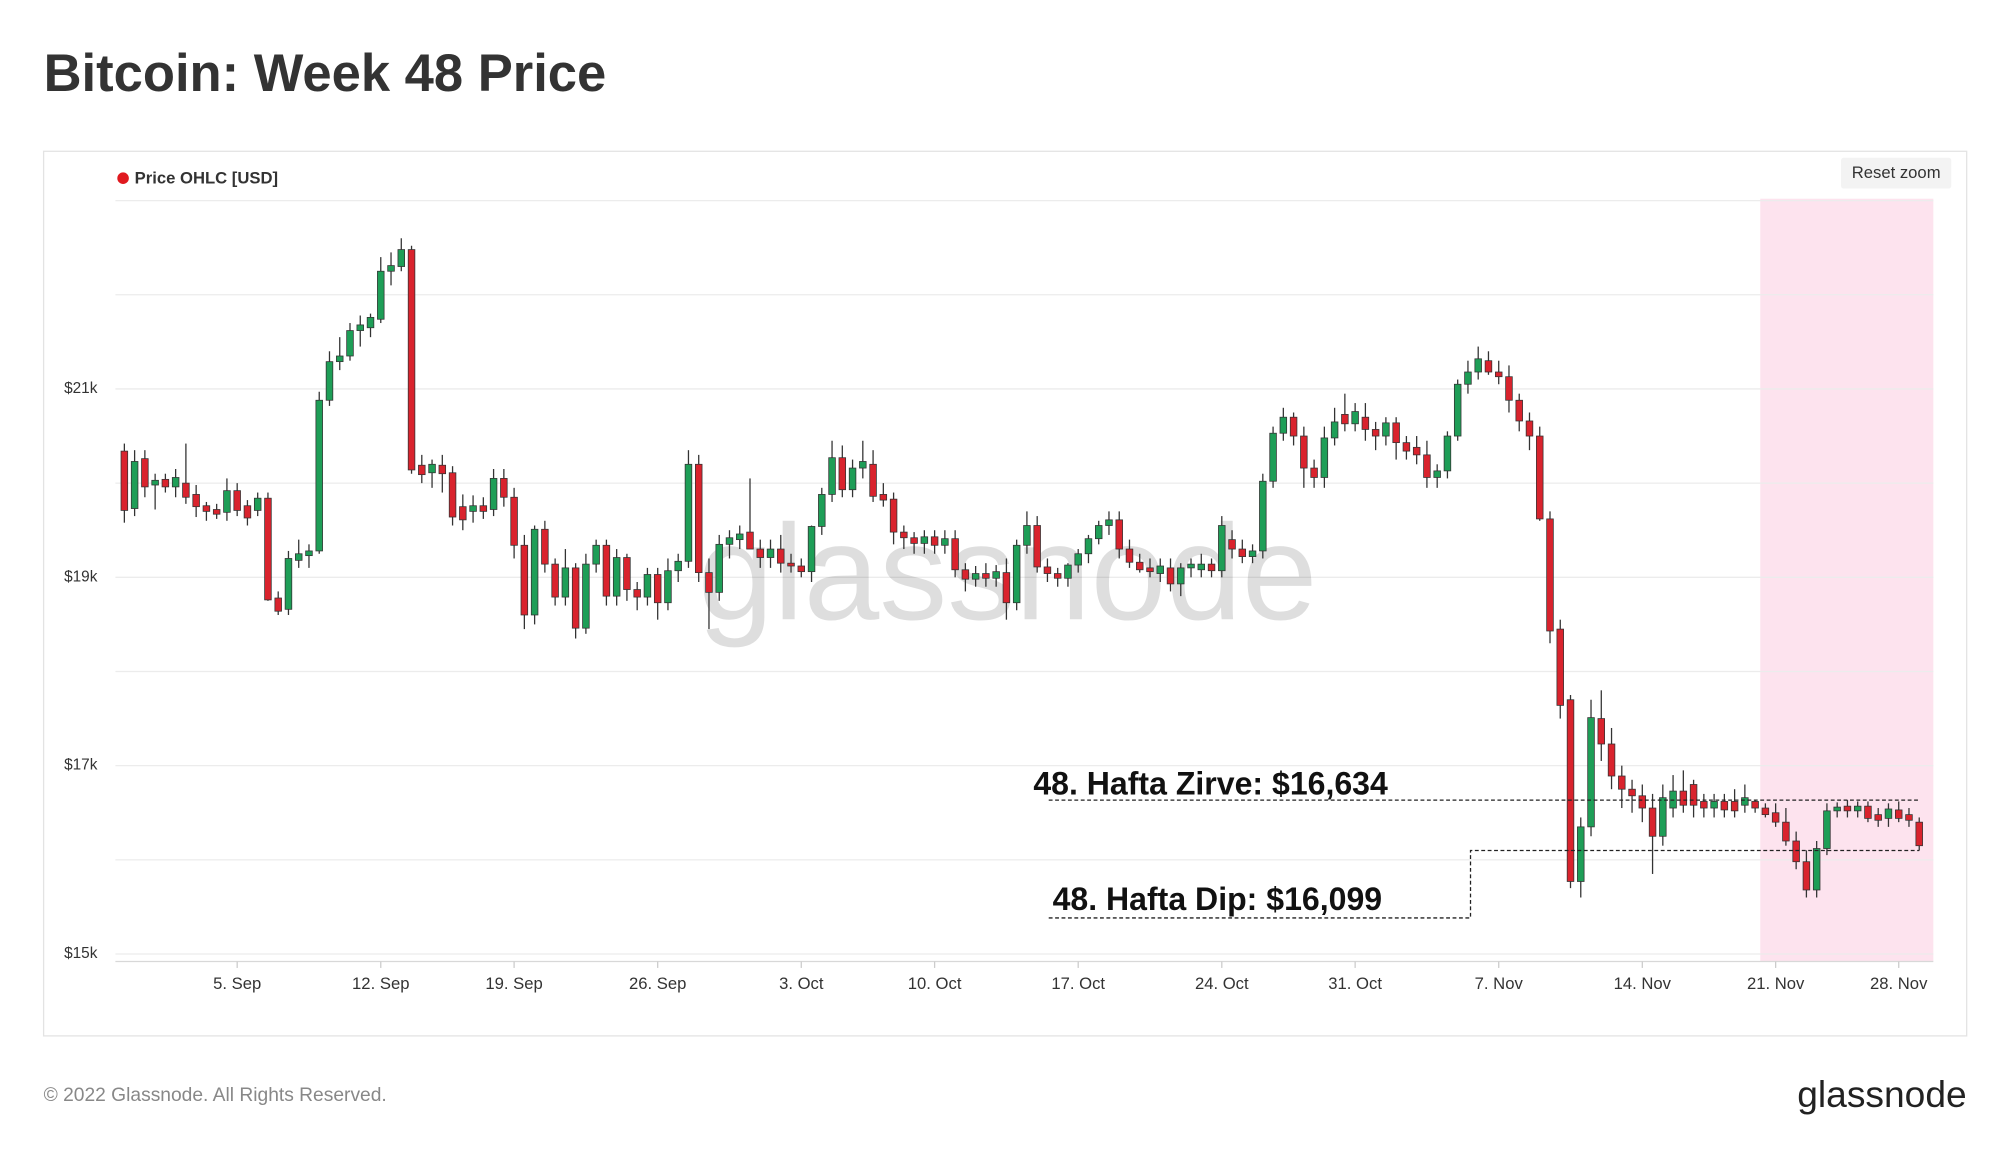 The image size is (2000, 1152). What do you see at coordinates (935, 983) in the screenshot?
I see `x-tick-label: 10. Oct` at bounding box center [935, 983].